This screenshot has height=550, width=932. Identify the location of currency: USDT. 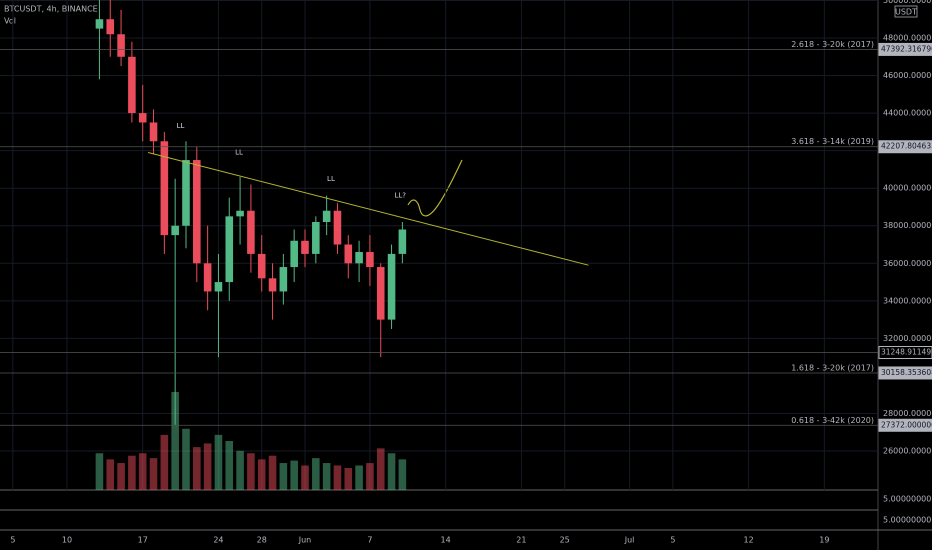
(906, 12).